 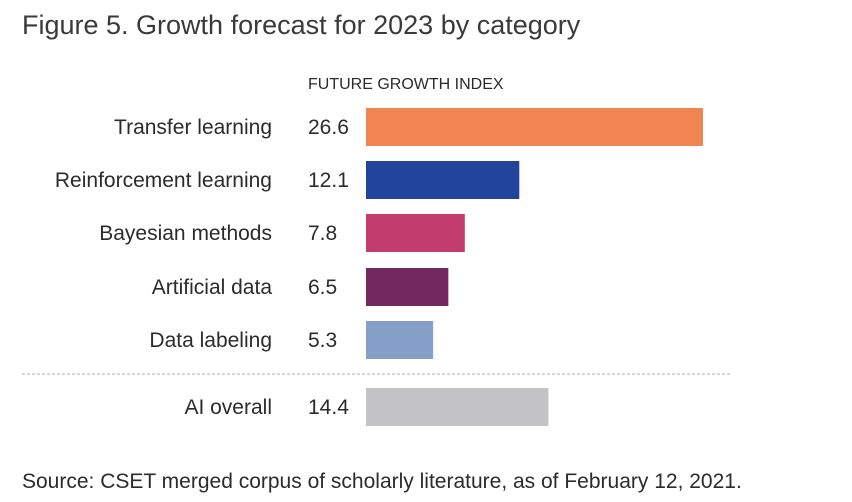 I want to click on value-label-data-labeling: 5.3, so click(x=322, y=340).